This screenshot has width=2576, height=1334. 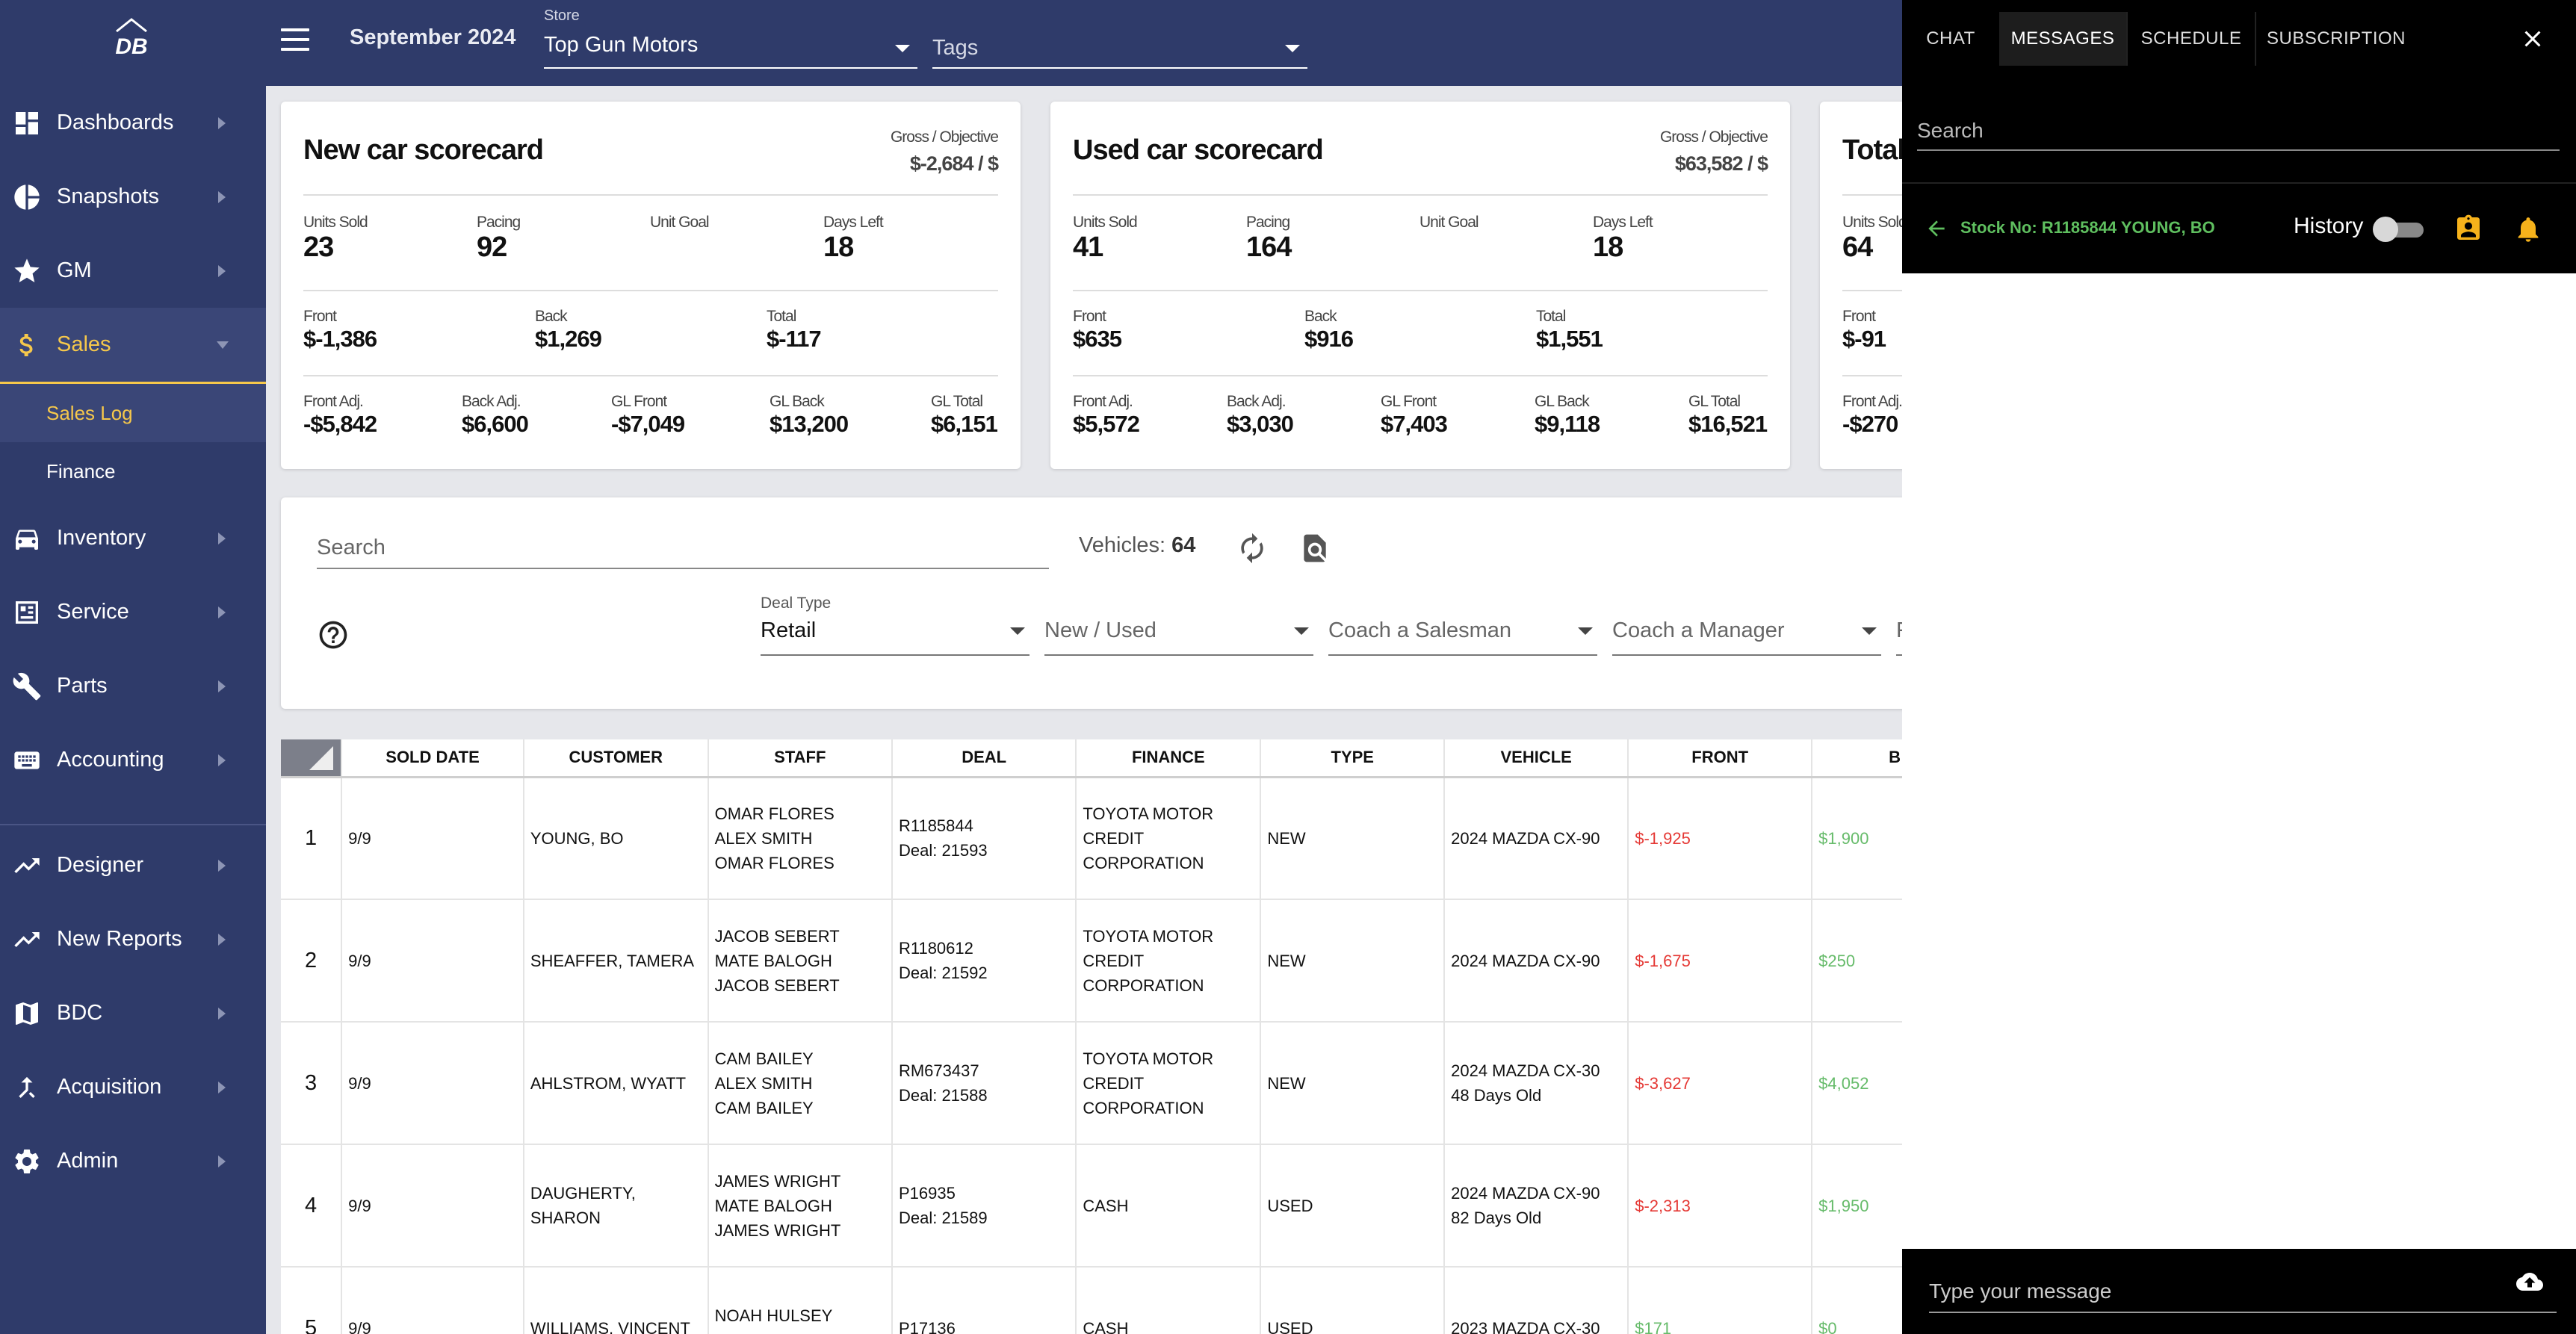 I want to click on card-title: New car scorecard, so click(x=423, y=150).